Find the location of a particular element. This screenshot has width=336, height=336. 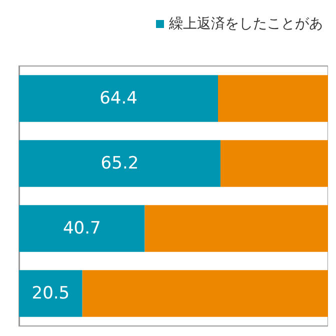

data-label: 64.4 is located at coordinates (119, 98).